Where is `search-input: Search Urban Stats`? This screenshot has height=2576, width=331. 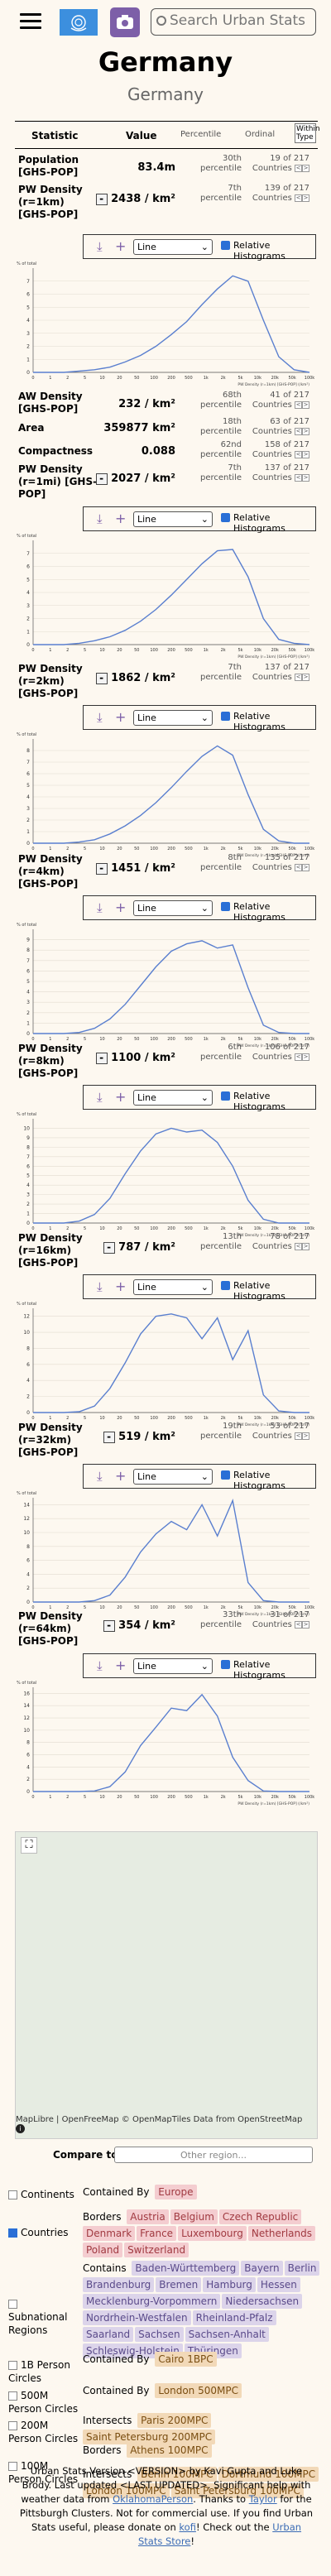
search-input: Search Urban Stats is located at coordinates (233, 22).